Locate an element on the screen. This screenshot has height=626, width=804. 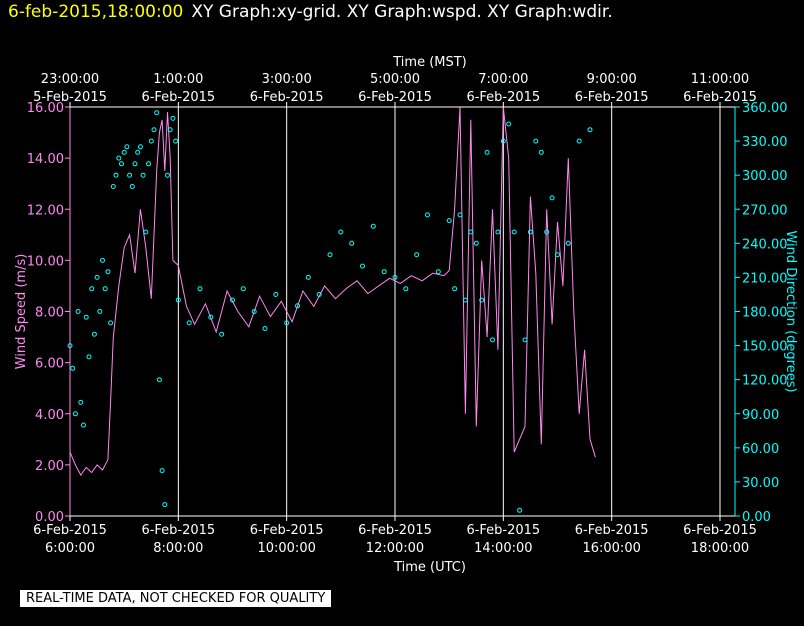
top-tick-time: 7:00:00 is located at coordinates (503, 79).